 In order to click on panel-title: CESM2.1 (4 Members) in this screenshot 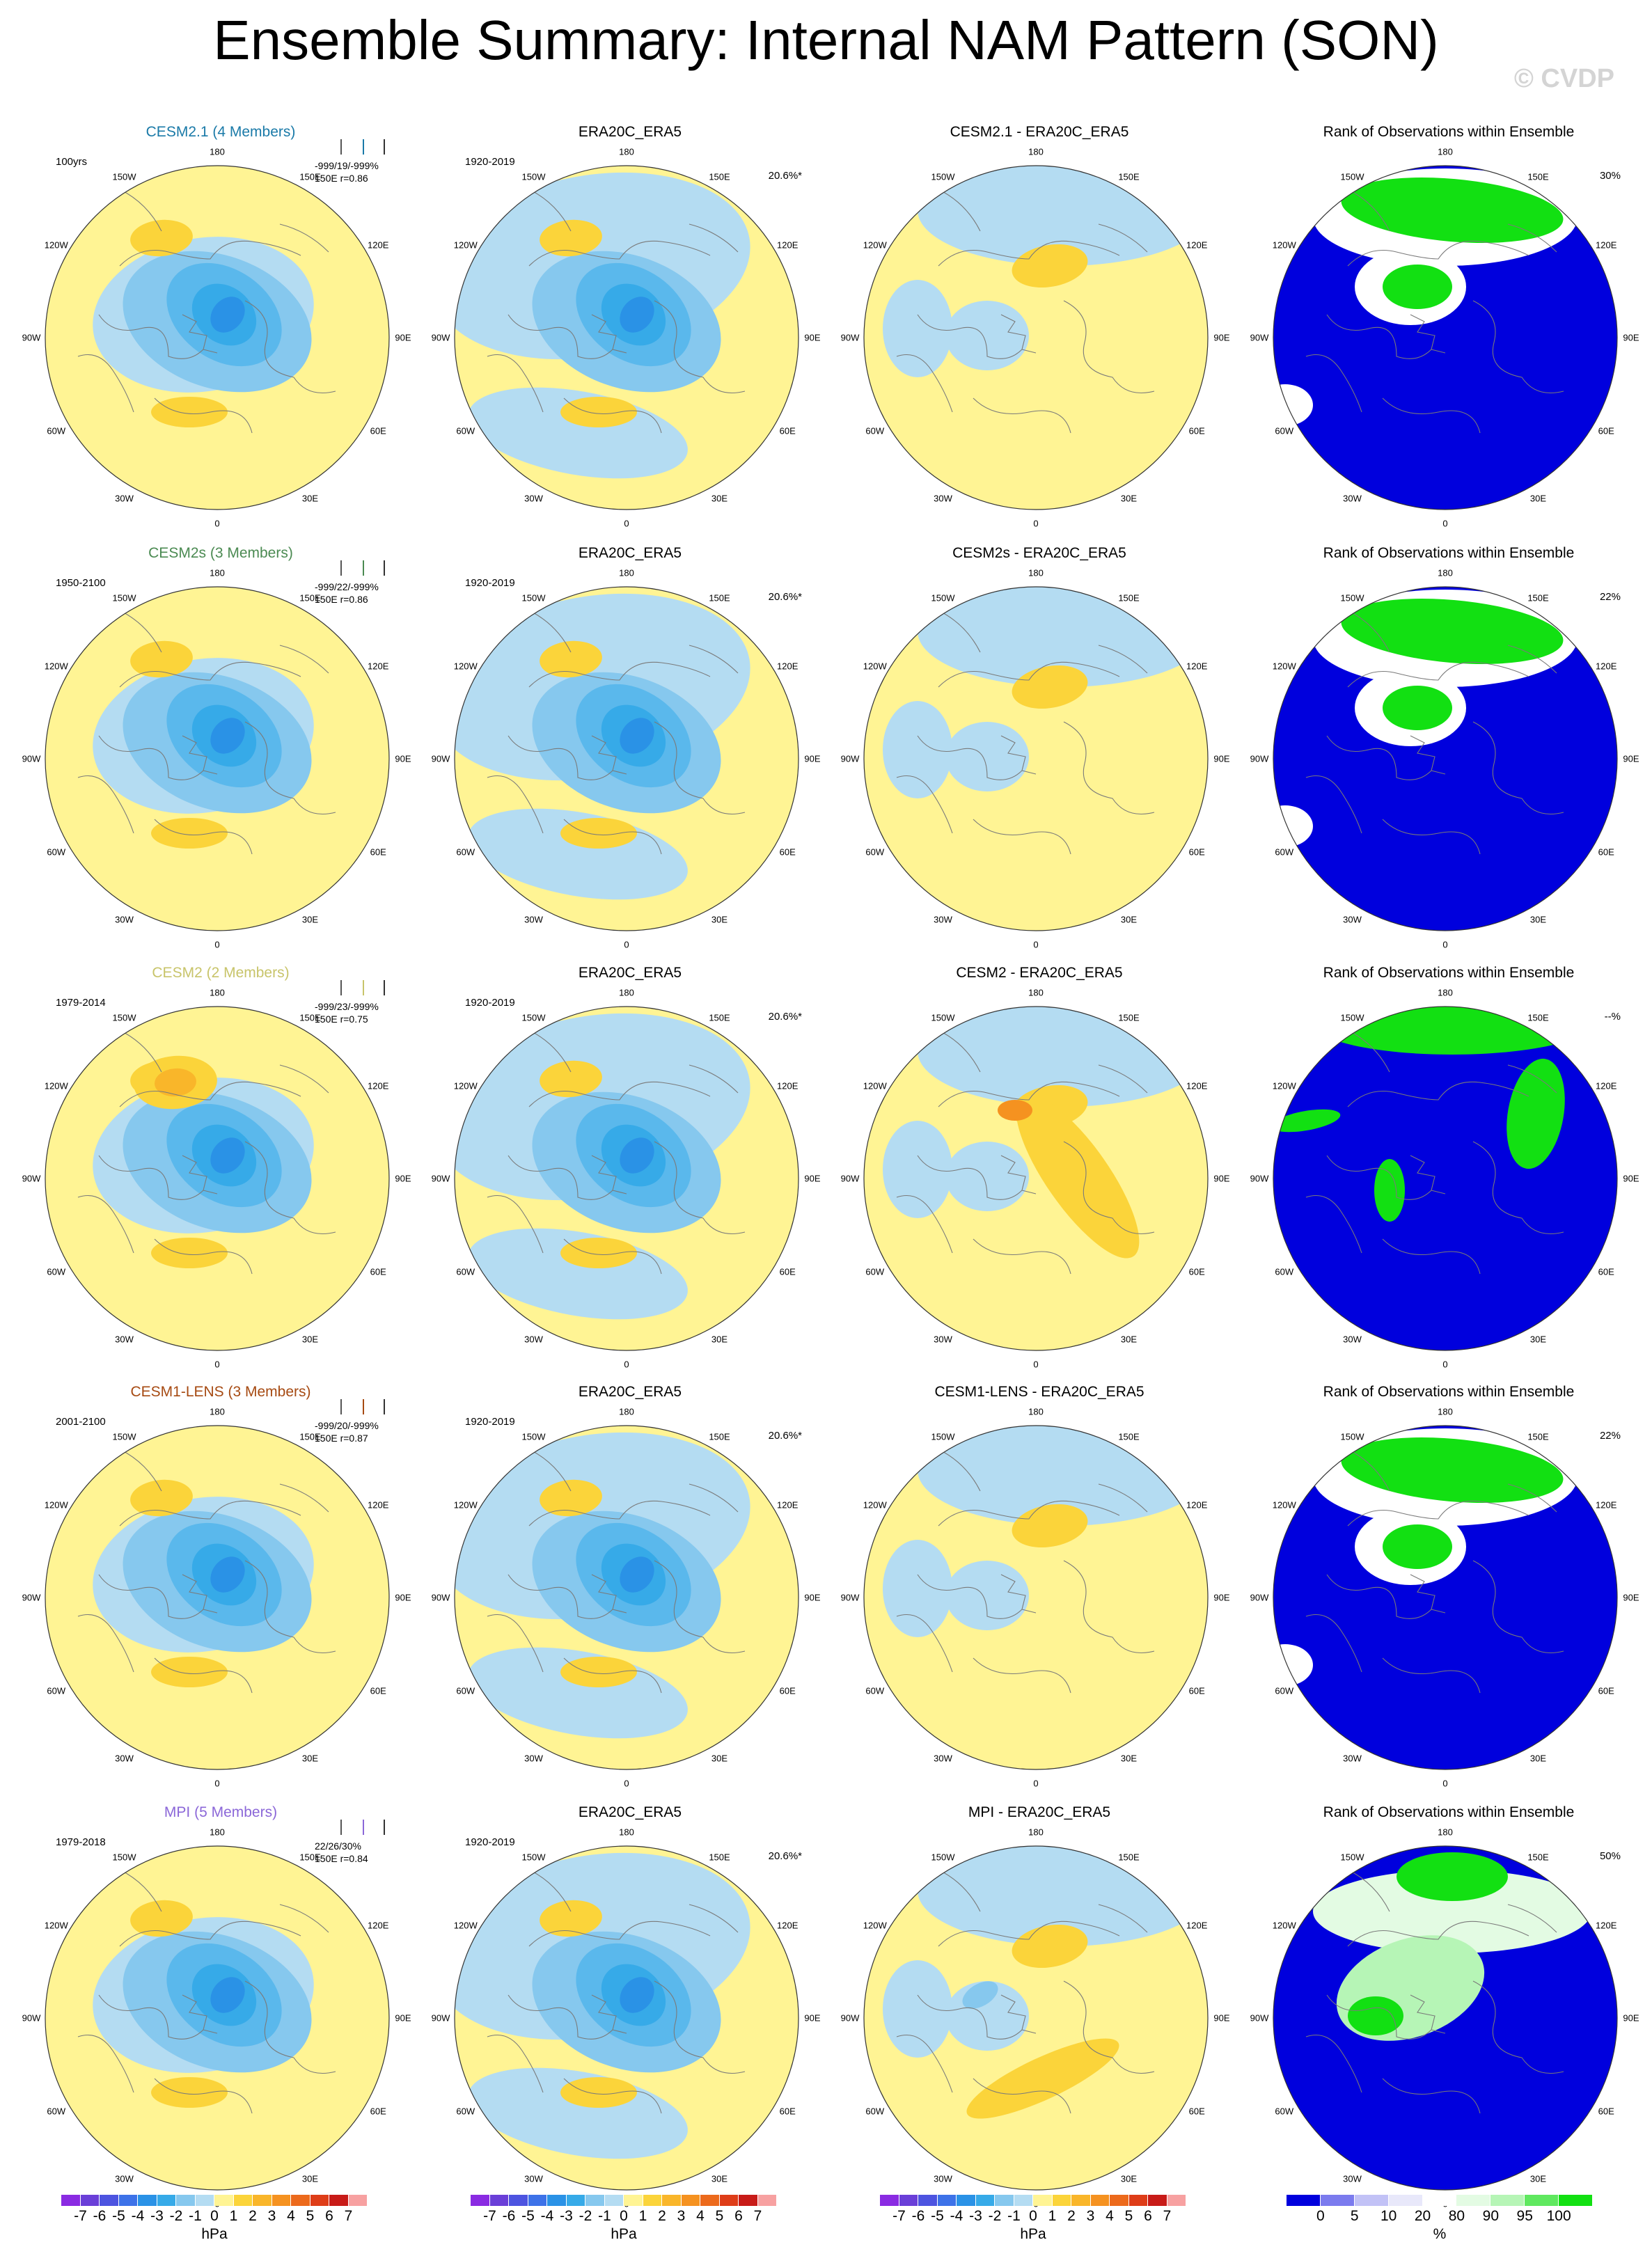, I will do `click(221, 132)`.